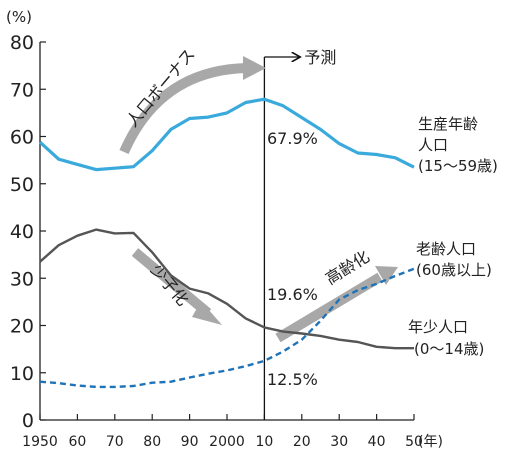 This screenshot has width=515, height=450. Describe the element at coordinates (227, 442) in the screenshot. I see `x-tick-label: 2000` at that location.